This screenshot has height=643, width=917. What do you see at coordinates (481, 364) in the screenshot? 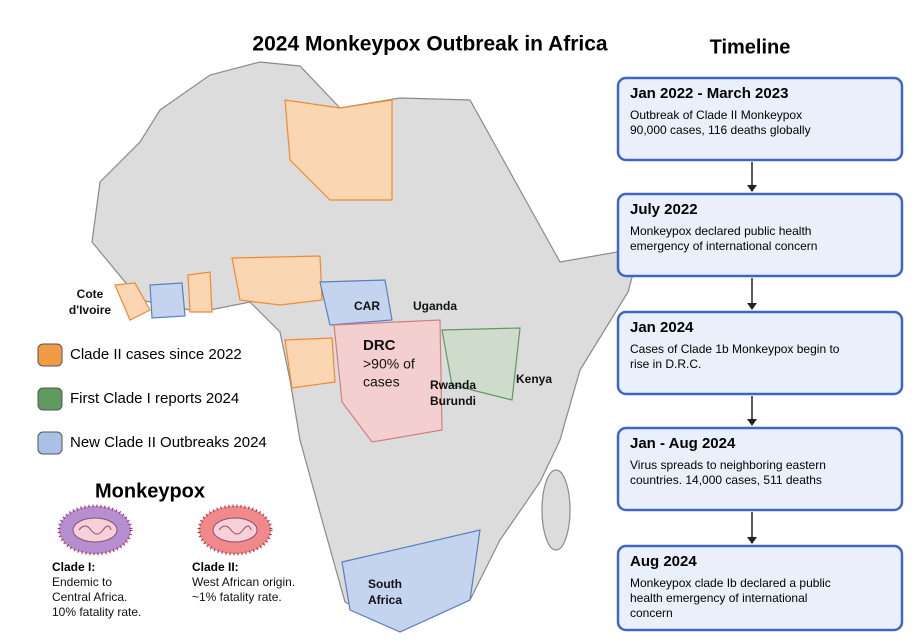
I see `east-africa` at bounding box center [481, 364].